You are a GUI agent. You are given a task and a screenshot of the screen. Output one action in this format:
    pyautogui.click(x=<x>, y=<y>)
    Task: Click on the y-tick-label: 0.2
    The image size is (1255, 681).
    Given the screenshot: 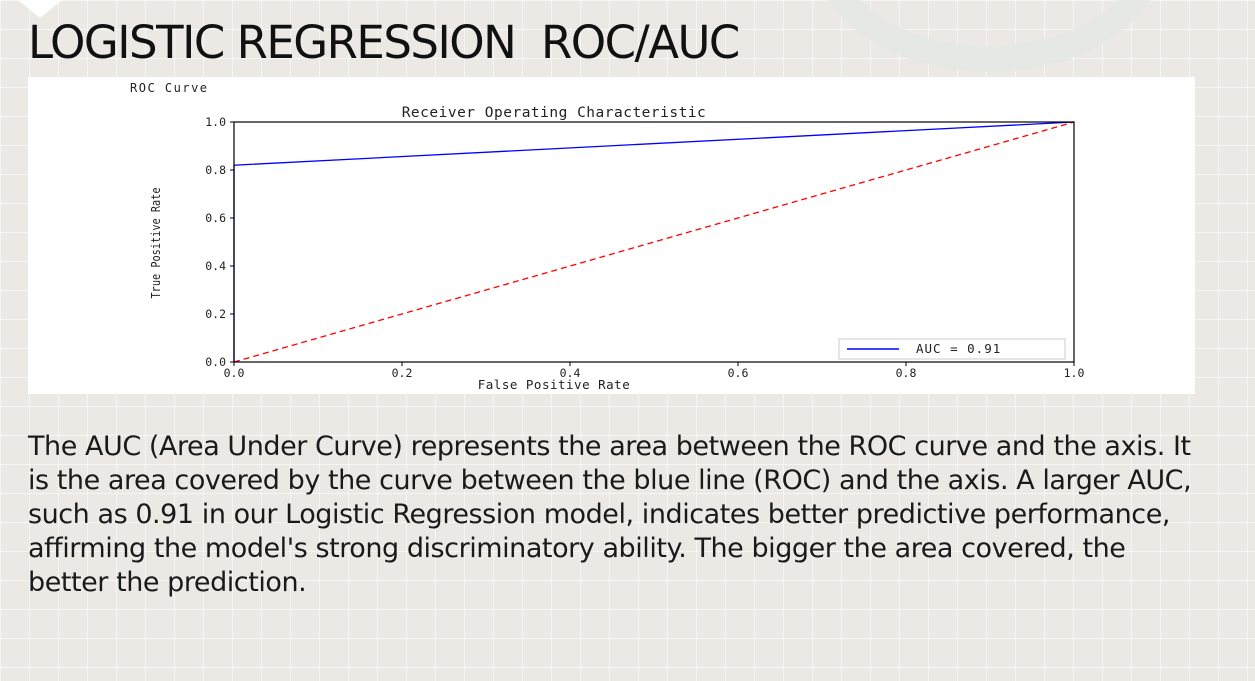 What is the action you would take?
    pyautogui.click(x=215, y=314)
    